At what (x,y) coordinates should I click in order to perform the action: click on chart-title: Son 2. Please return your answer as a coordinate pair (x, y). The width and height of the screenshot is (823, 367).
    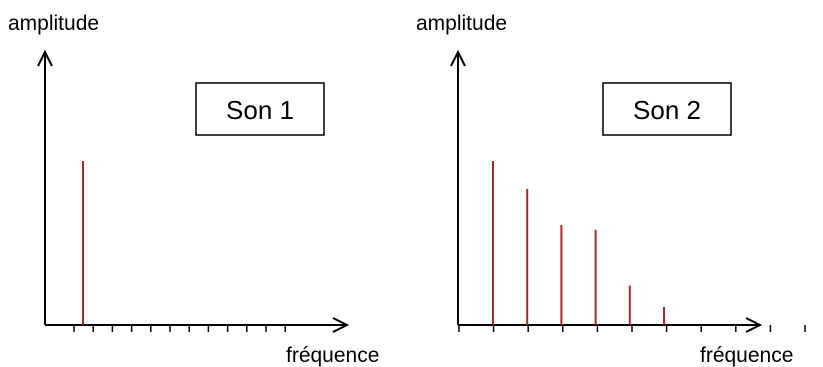
    Looking at the image, I should click on (667, 110).